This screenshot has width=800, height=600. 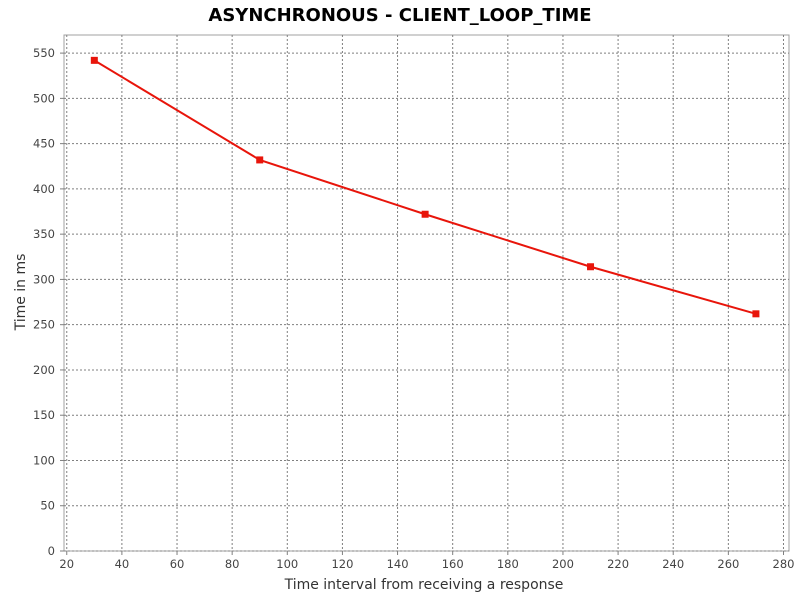 I want to click on x-tick-label: 260, so click(x=728, y=564).